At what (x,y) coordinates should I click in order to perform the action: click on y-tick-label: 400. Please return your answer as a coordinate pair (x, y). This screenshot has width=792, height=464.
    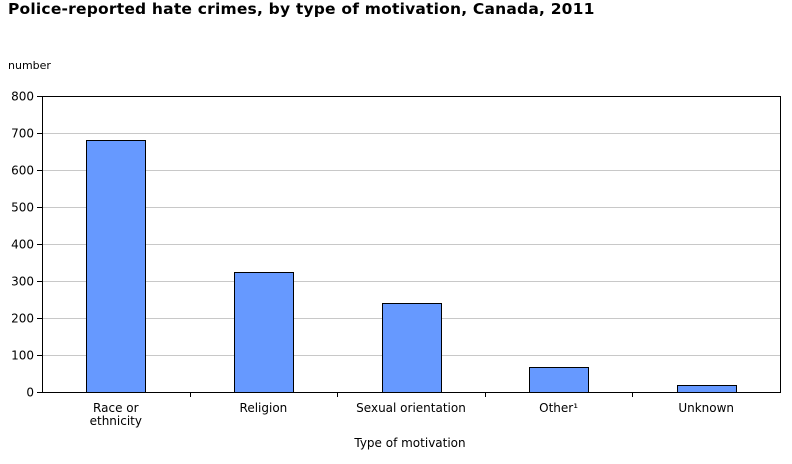
    Looking at the image, I should click on (22, 245).